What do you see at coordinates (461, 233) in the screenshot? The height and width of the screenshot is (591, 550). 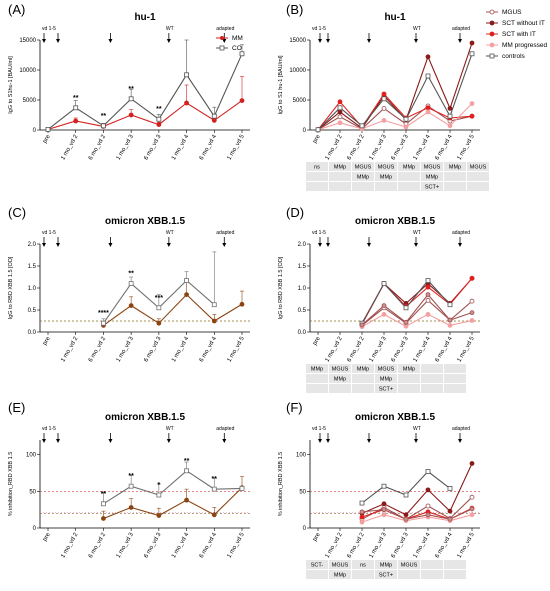 I see `adapted-label: adapted` at bounding box center [461, 233].